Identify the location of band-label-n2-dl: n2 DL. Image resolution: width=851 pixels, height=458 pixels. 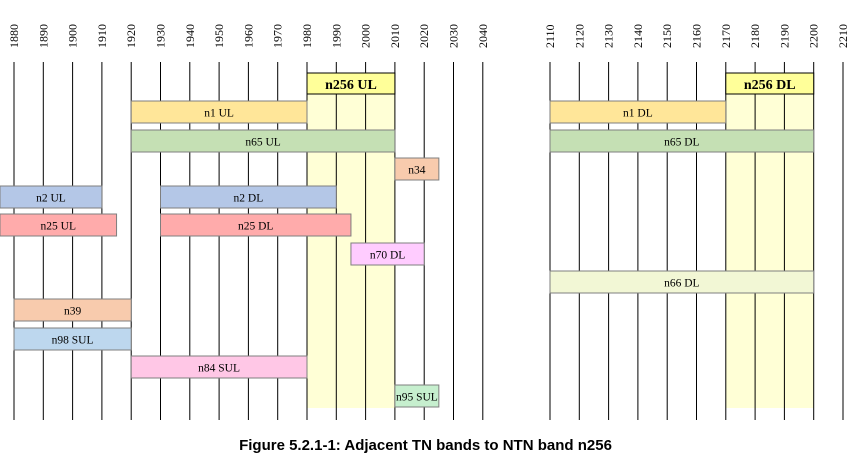
(249, 199).